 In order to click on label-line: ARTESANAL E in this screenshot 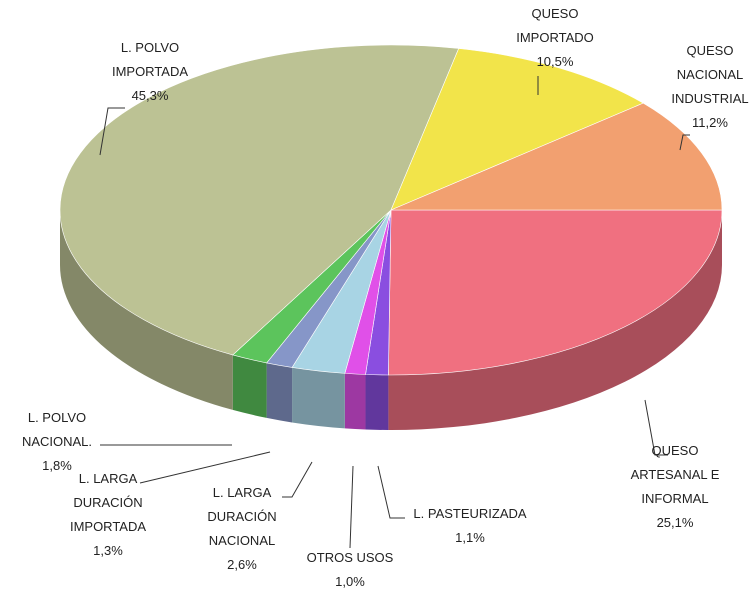, I will do `click(675, 474)`.